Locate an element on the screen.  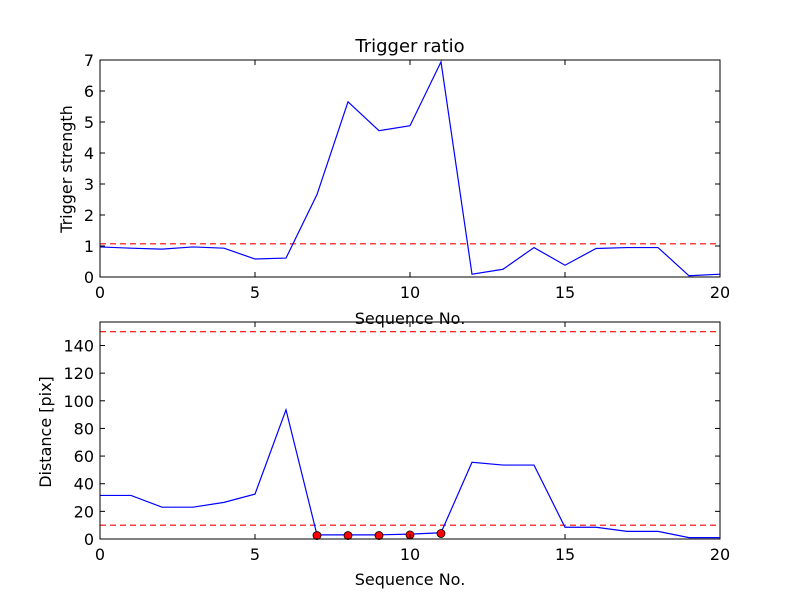
bottom-y-tick-label: 100 is located at coordinates (78, 401).